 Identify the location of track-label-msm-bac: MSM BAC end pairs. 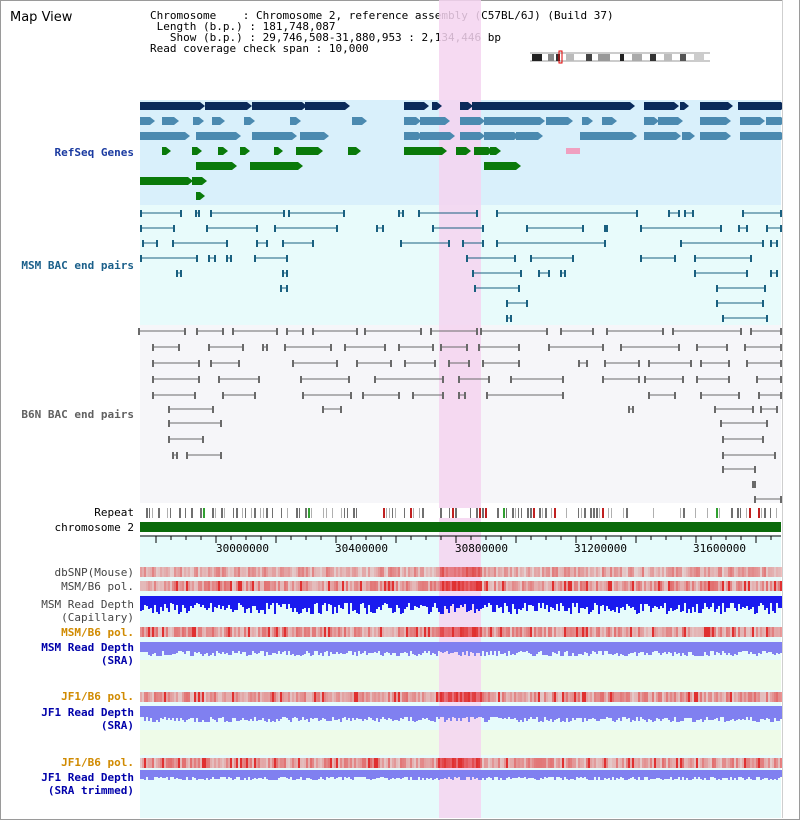
(77, 265).